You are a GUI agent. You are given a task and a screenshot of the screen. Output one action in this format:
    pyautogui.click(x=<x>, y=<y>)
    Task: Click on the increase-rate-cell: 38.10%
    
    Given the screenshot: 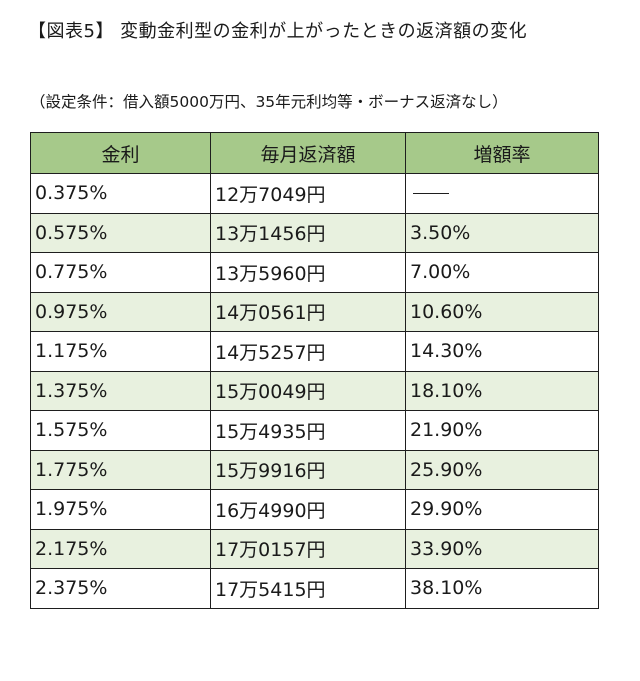 What is the action you would take?
    pyautogui.click(x=502, y=588)
    